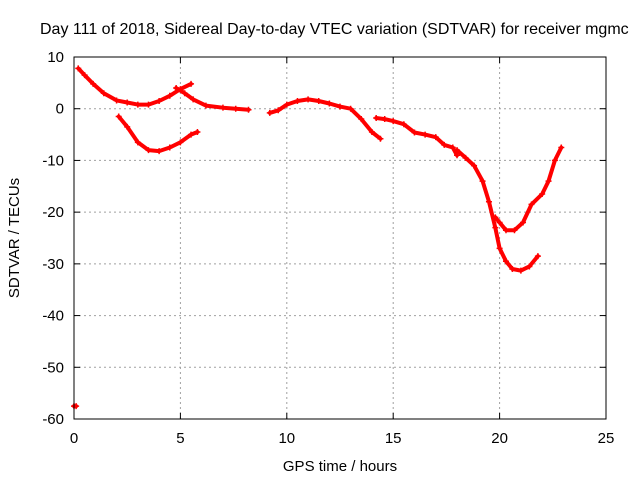  I want to click on x-tick-label: 10, so click(286, 438).